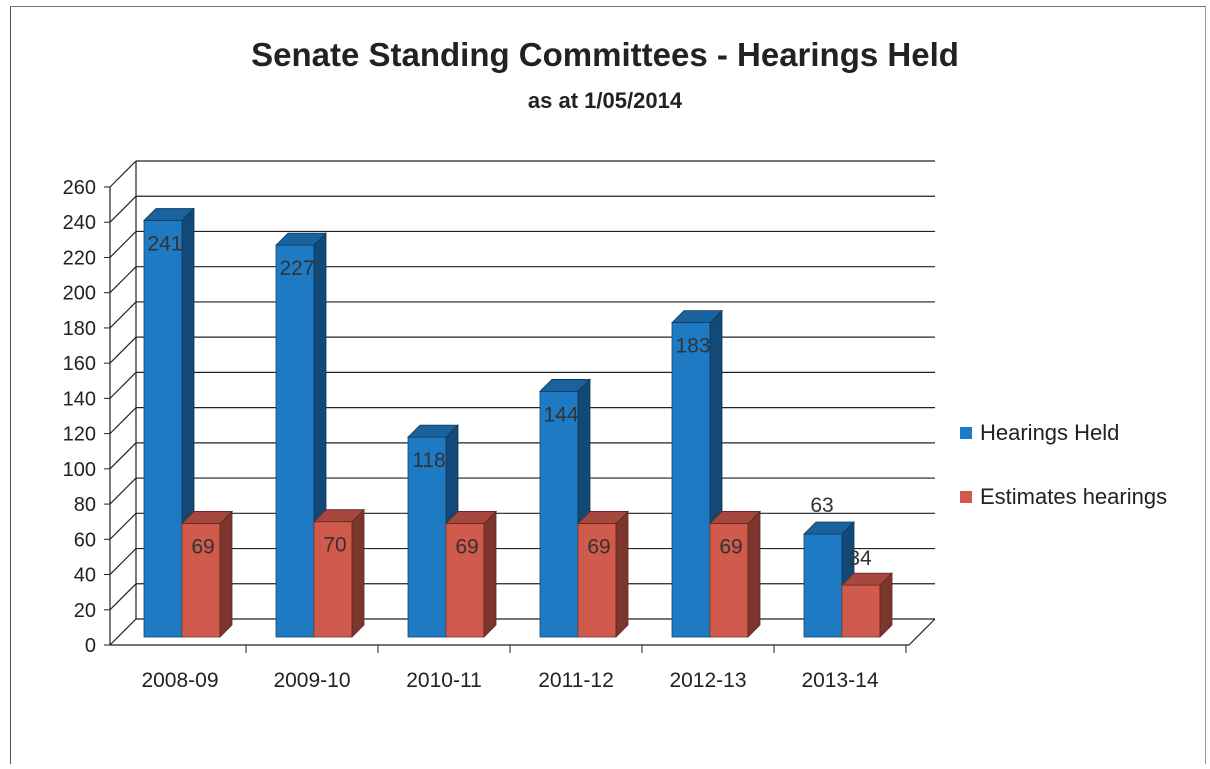 This screenshot has width=1210, height=769. What do you see at coordinates (79, 435) in the screenshot?
I see `y-tick-label: 120` at bounding box center [79, 435].